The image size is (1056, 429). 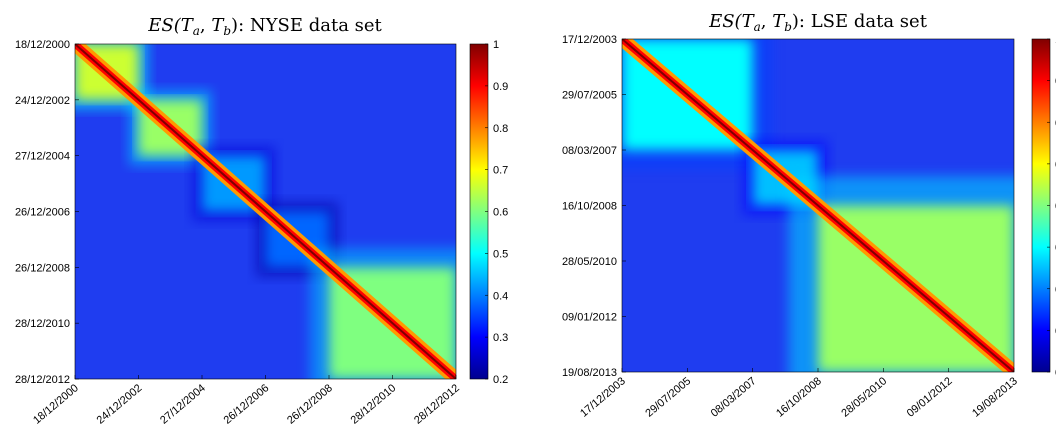 What do you see at coordinates (42, 213) in the screenshot?
I see `y-tick-label: 26/12/2006` at bounding box center [42, 213].